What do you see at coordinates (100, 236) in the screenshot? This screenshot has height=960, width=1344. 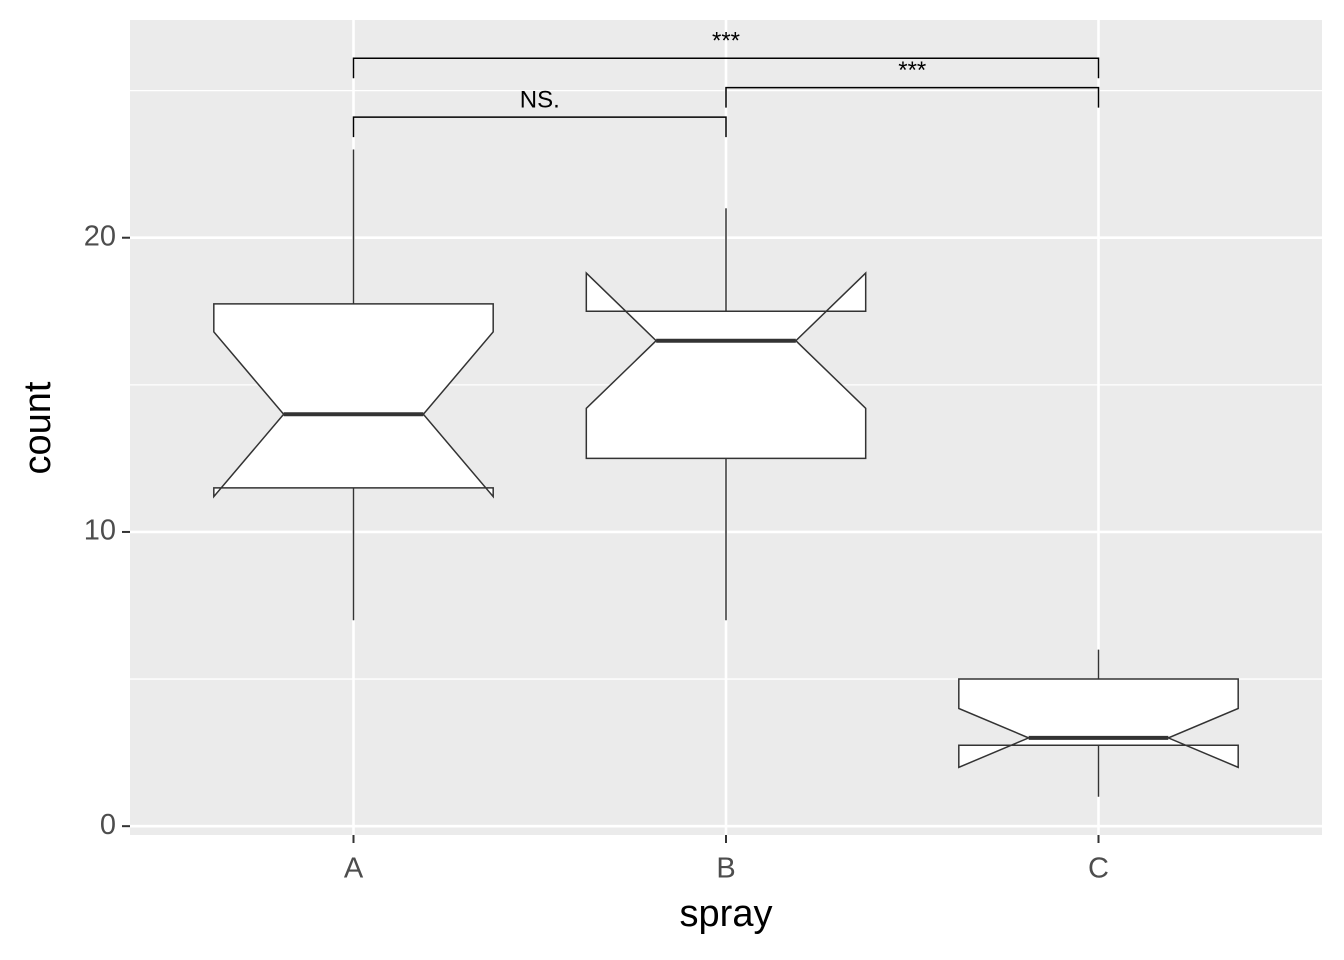 I see `y-tick-label: 20` at bounding box center [100, 236].